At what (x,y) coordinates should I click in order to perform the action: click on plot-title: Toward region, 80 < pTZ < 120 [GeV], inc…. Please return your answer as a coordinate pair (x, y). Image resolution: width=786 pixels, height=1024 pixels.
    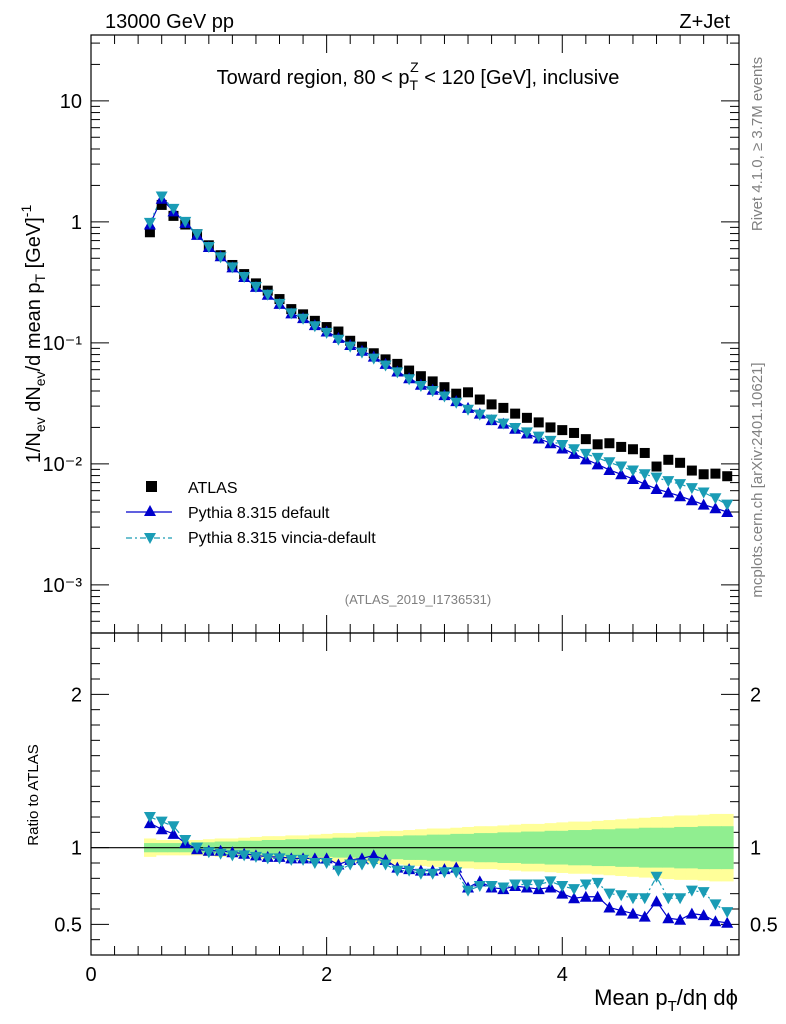
    Looking at the image, I should click on (418, 76).